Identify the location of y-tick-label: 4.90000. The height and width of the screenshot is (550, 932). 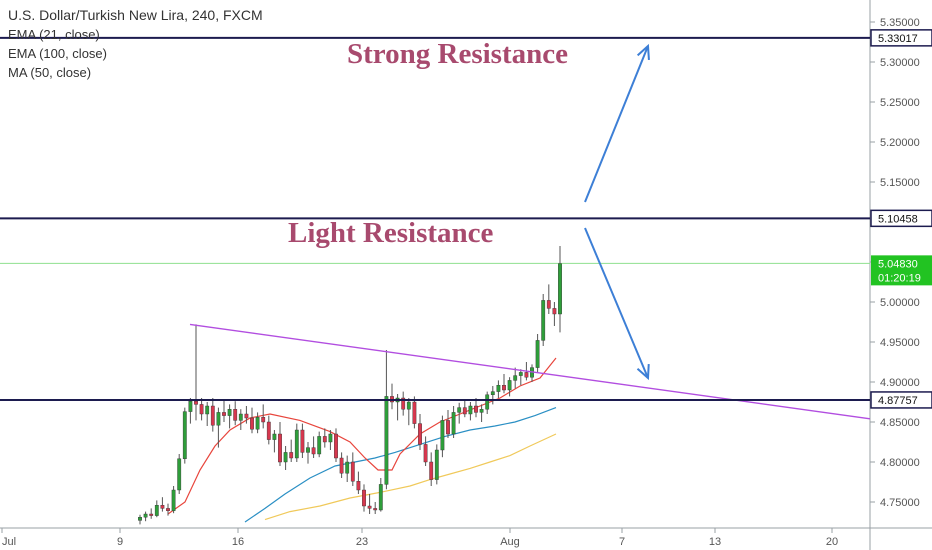
(900, 383).